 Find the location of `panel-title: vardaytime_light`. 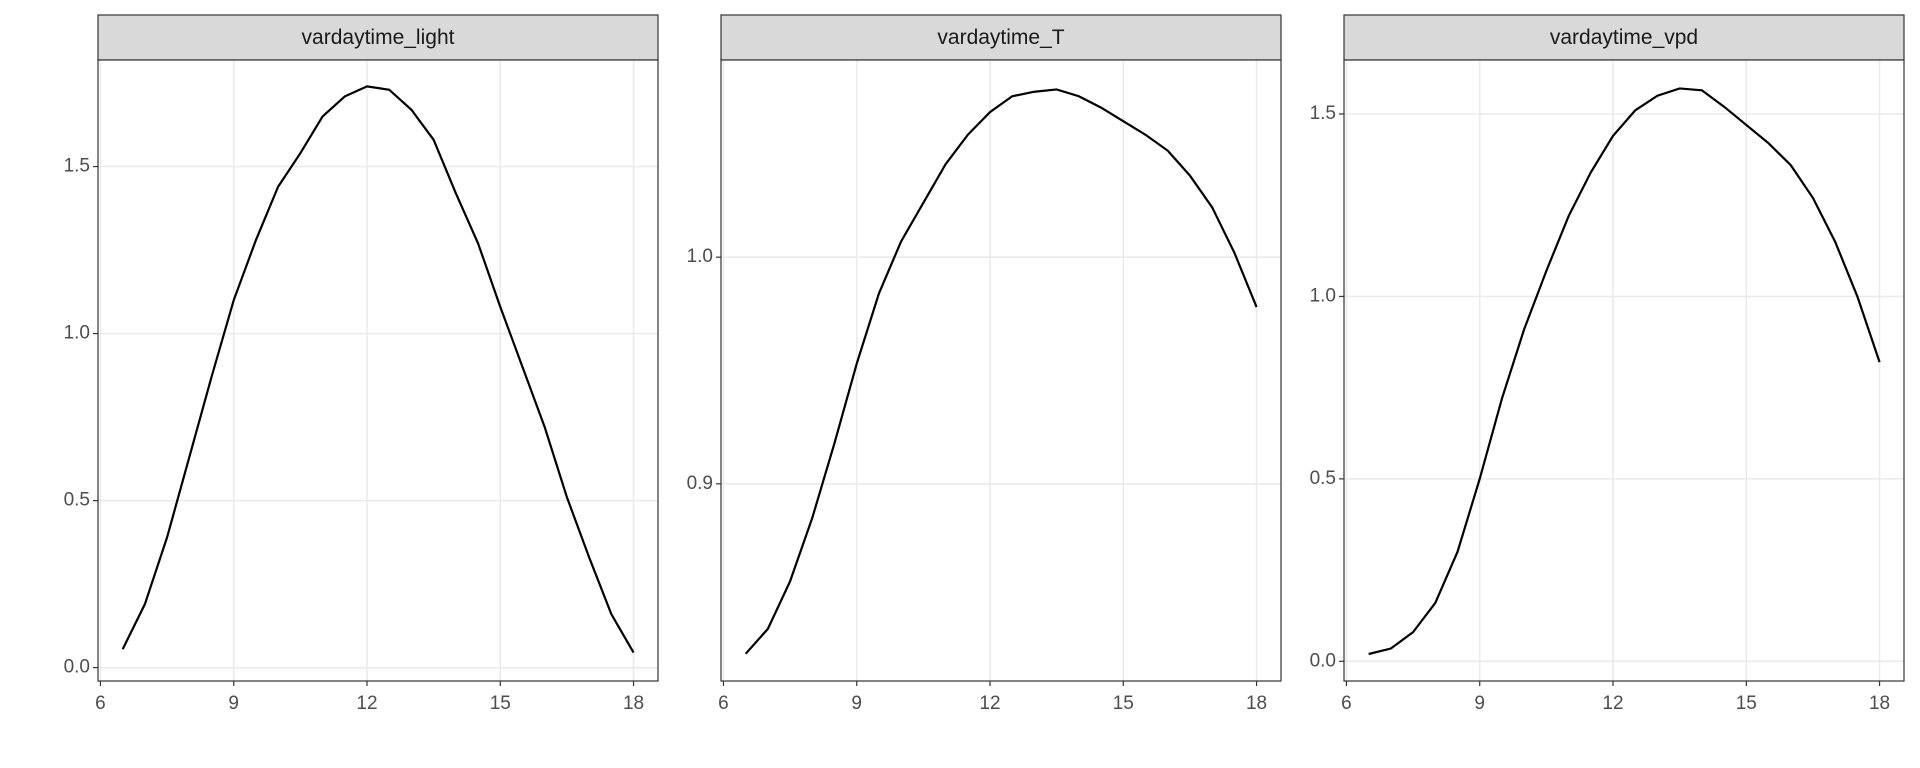

panel-title: vardaytime_light is located at coordinates (378, 37).